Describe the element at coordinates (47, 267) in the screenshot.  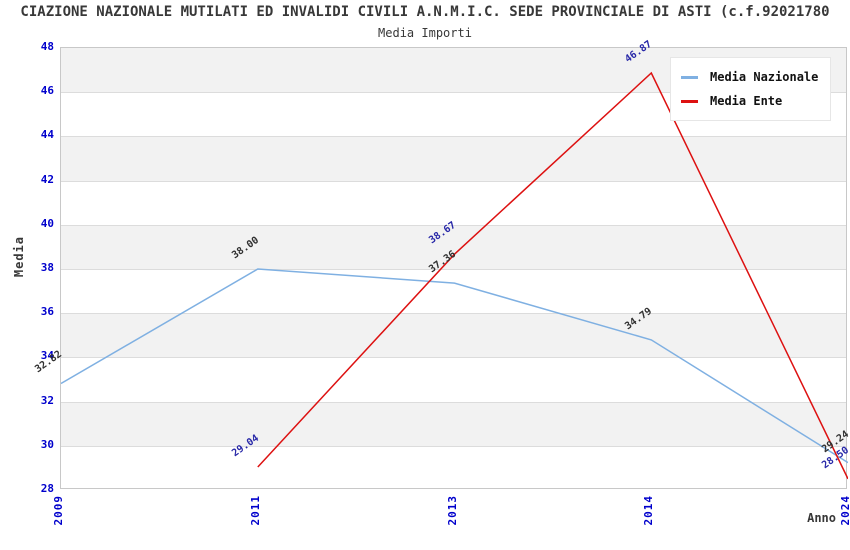
I see `y-tick-label: 38` at that location.